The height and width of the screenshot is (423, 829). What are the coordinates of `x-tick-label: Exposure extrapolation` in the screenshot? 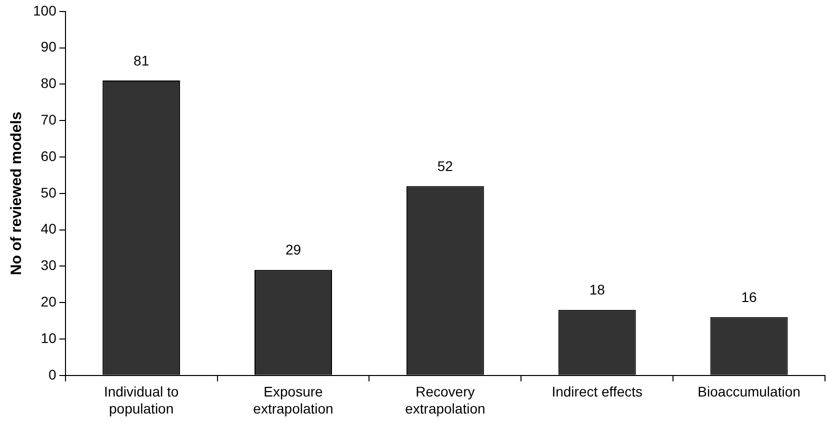 It's located at (293, 400).